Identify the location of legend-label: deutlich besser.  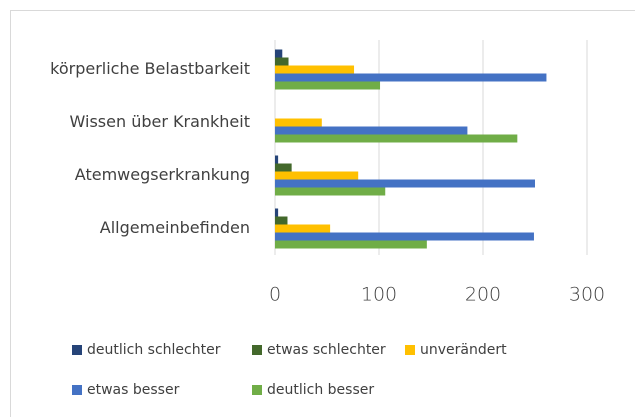
(320, 390).